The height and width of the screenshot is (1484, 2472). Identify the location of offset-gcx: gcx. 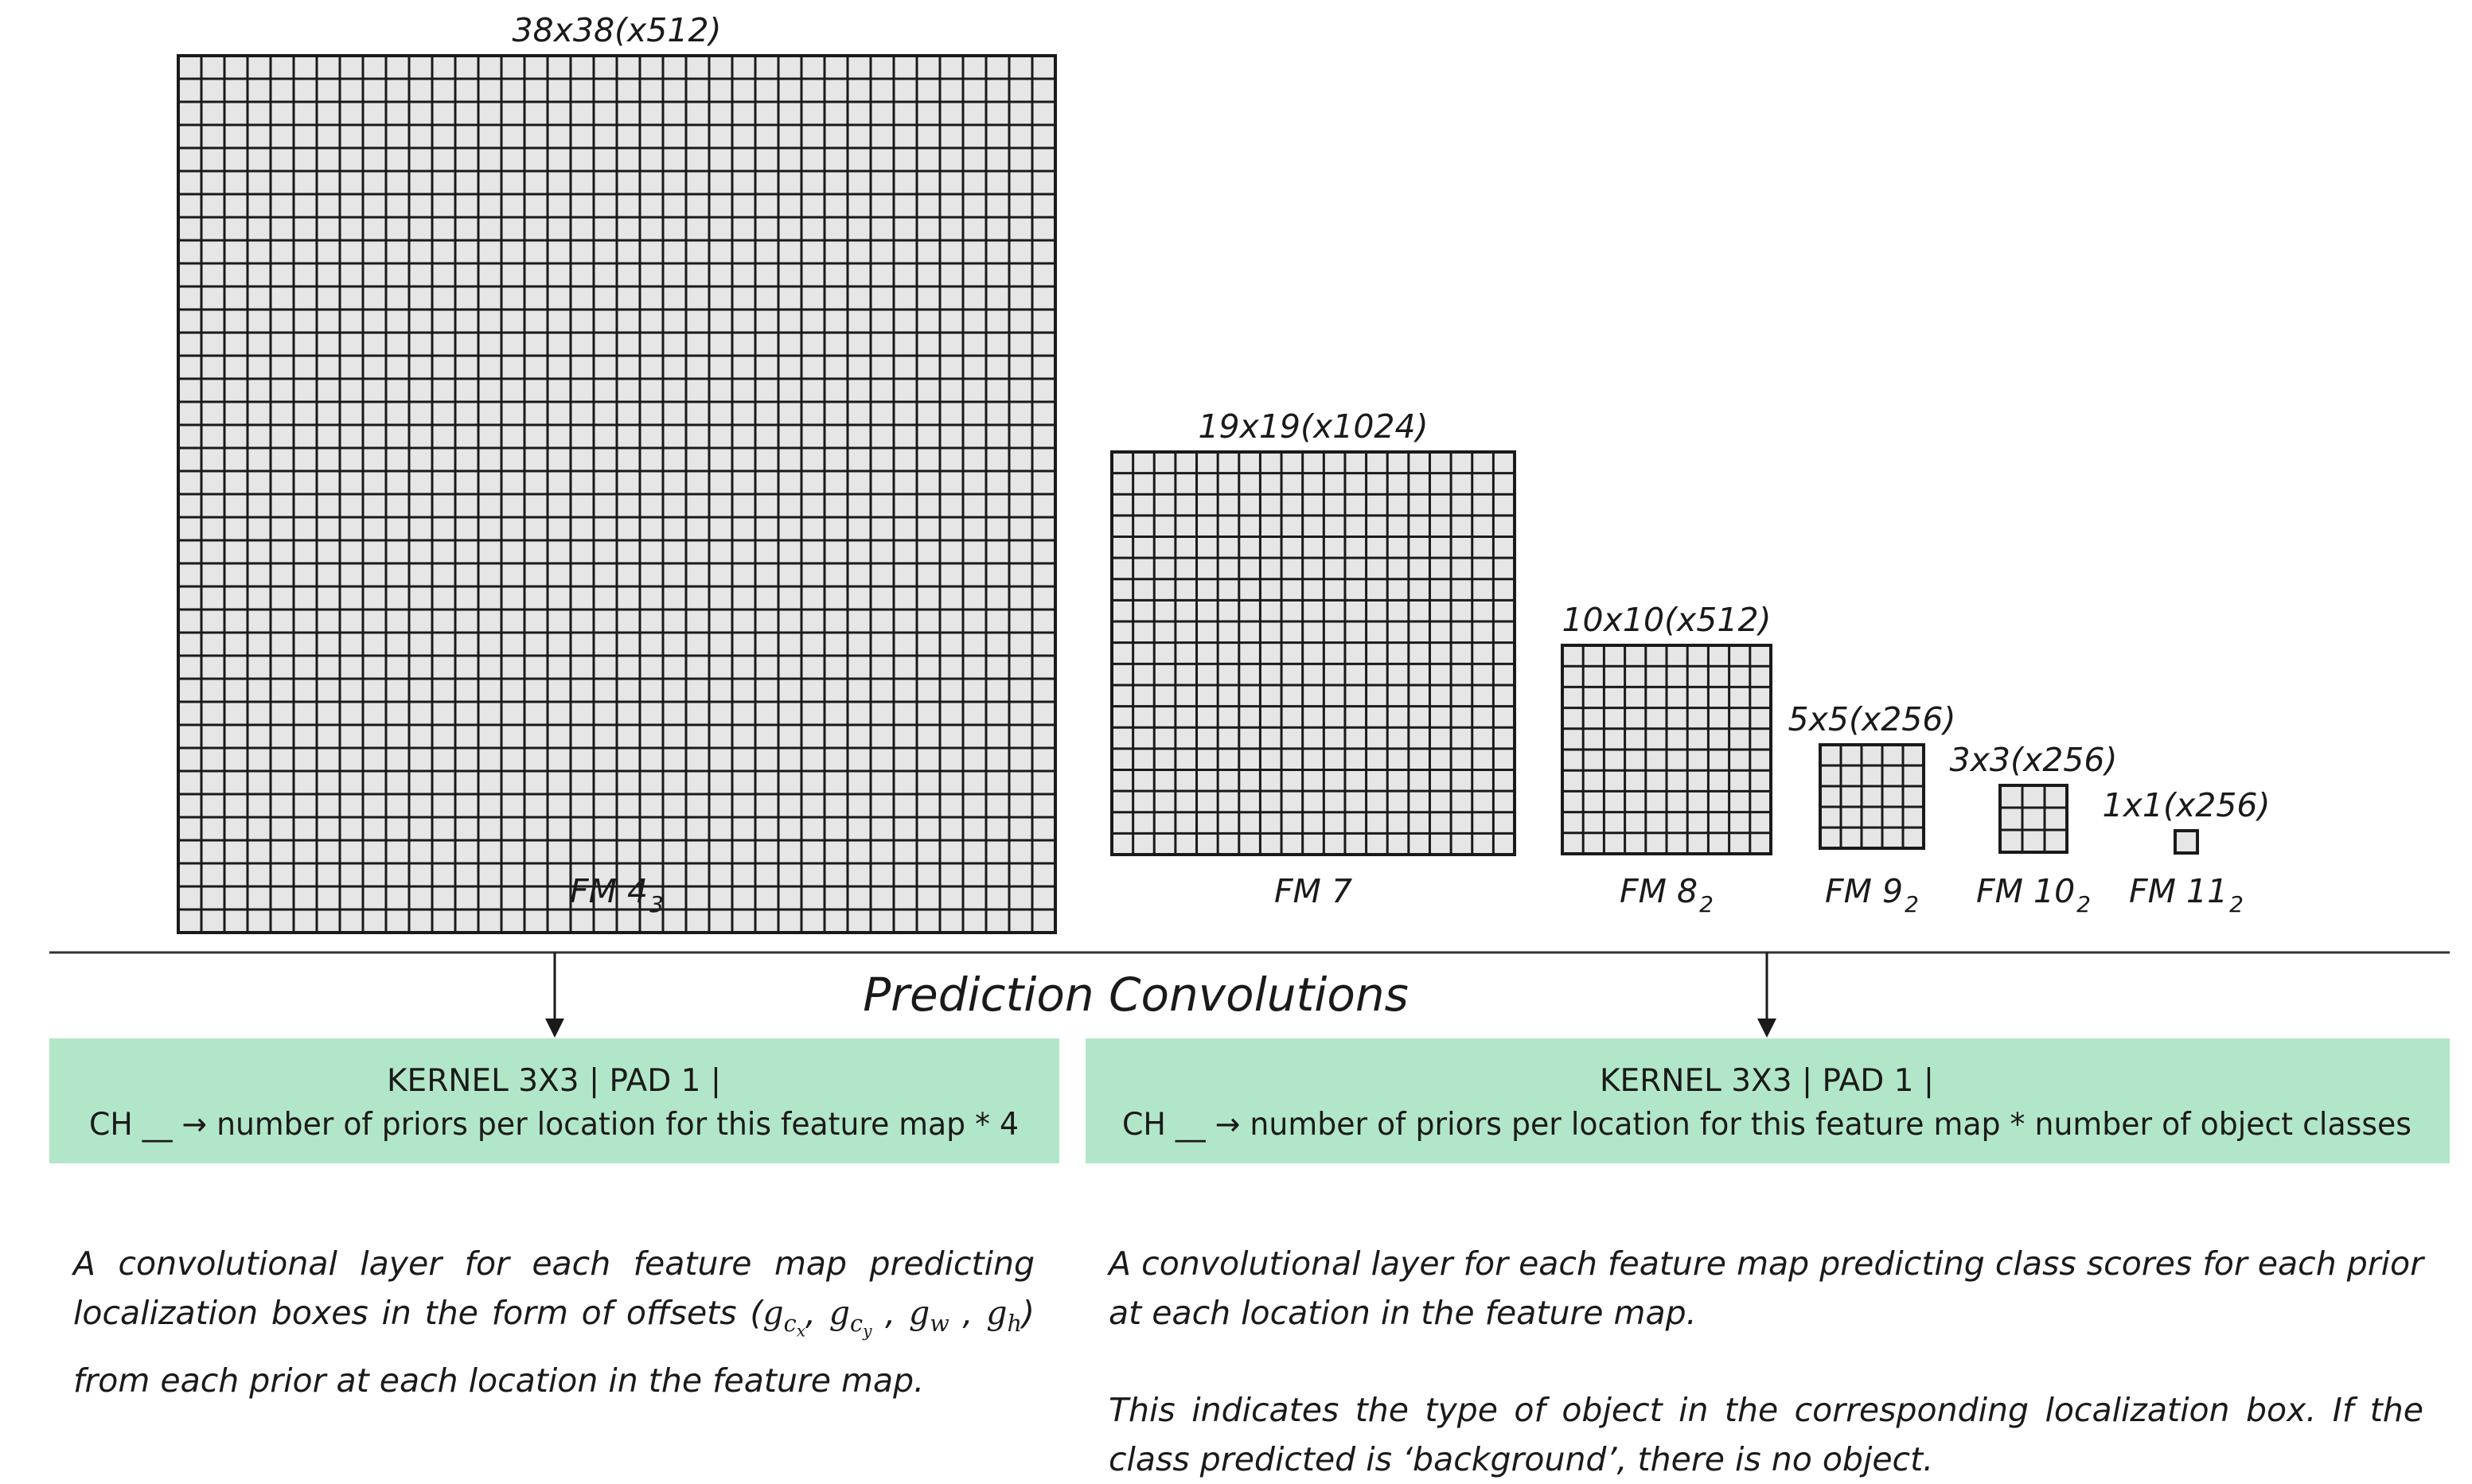
(784, 1317).